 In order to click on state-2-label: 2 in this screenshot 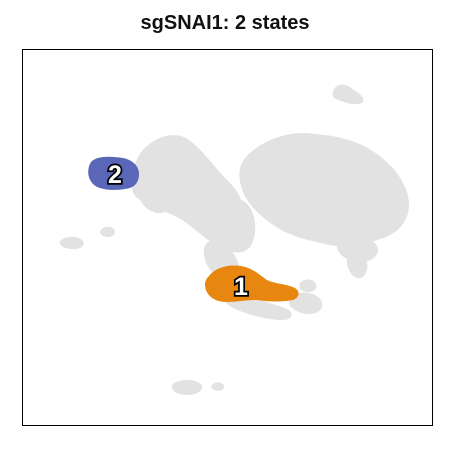, I will do `click(115, 175)`.